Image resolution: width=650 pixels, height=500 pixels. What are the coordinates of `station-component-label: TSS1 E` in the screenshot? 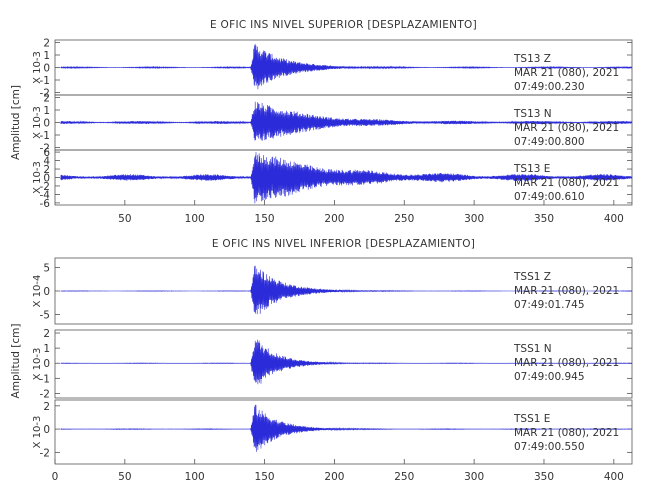 It's located at (531, 419).